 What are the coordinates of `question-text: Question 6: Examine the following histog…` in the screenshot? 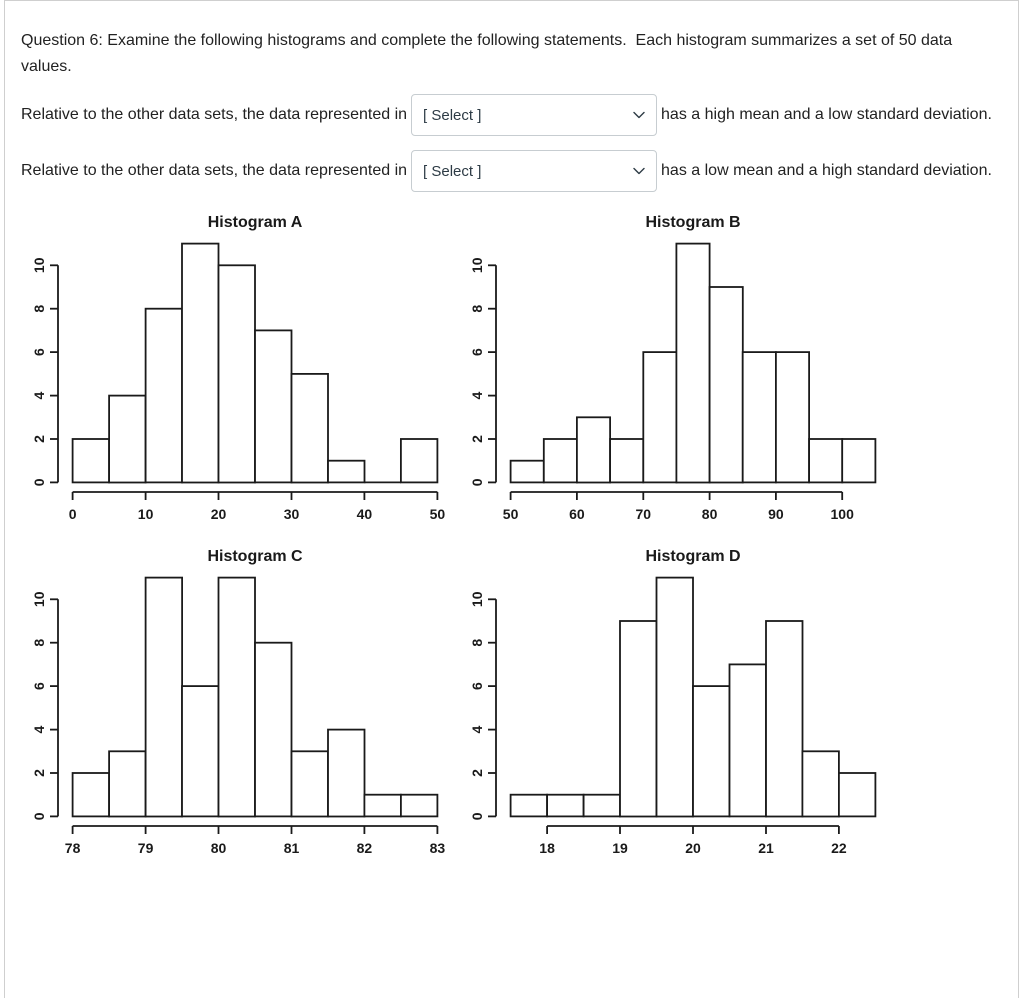 It's located at (489, 53).